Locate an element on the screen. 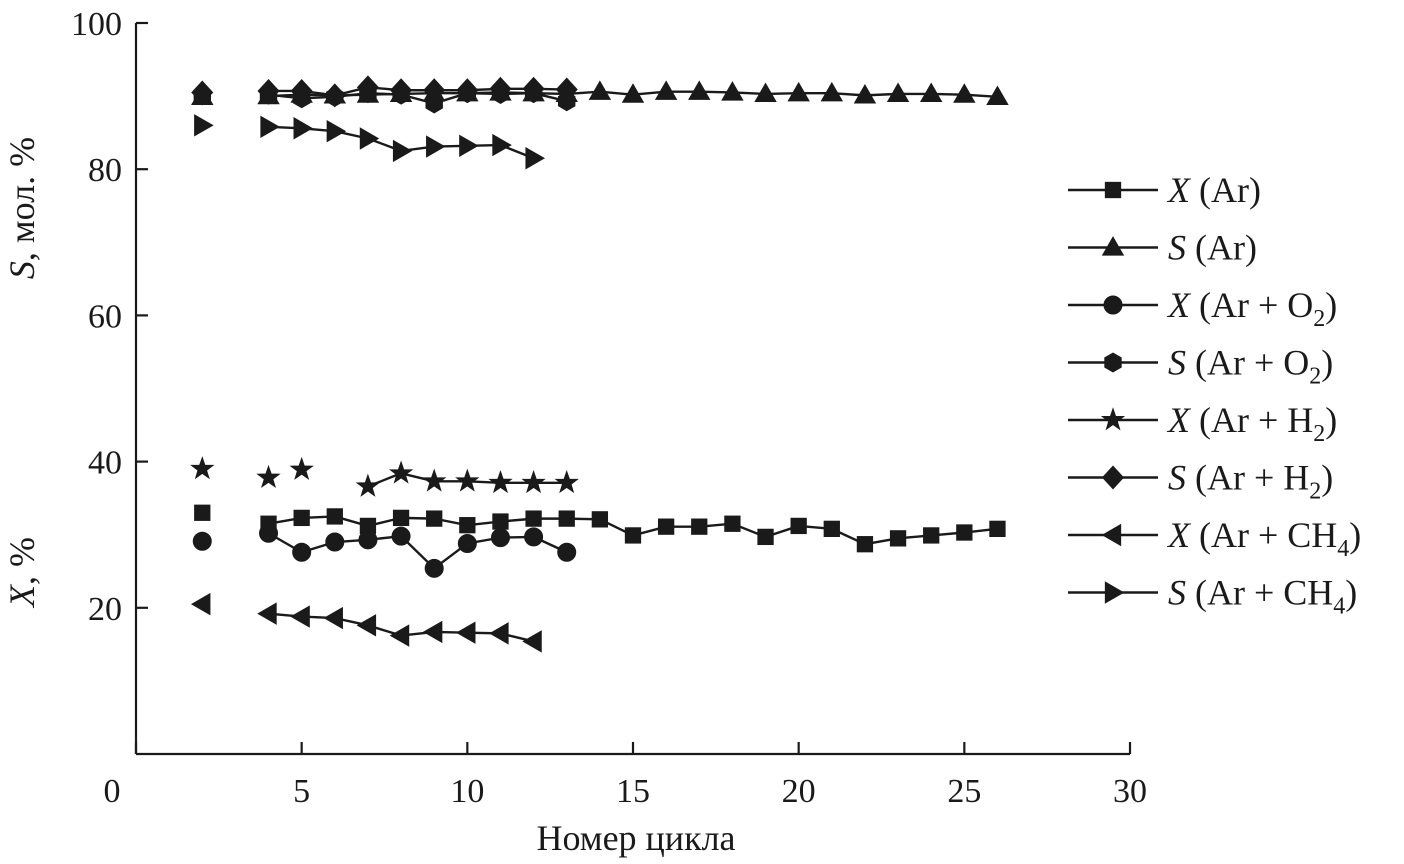 The image size is (1404, 864). y-tick-label: 100 is located at coordinates (96, 24).